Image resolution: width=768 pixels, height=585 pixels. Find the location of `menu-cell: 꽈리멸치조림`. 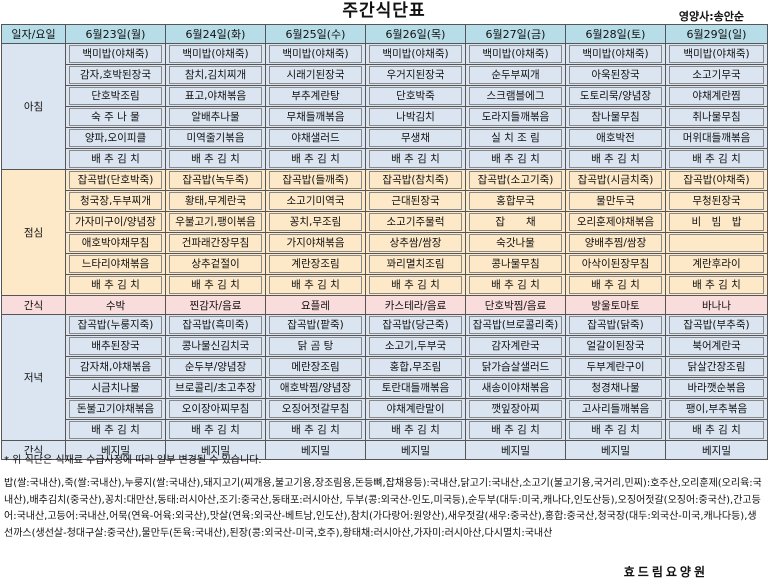

menu-cell: 꽈리멸치조림 is located at coordinates (415, 264).